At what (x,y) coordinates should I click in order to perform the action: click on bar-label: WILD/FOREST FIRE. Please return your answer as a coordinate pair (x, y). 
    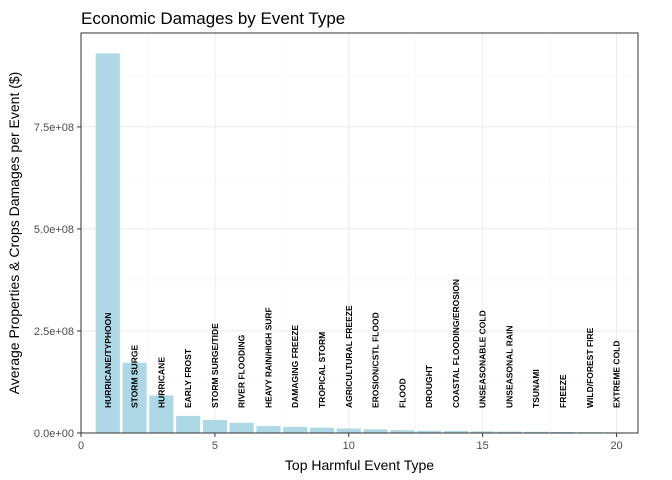
    Looking at the image, I should click on (590, 367).